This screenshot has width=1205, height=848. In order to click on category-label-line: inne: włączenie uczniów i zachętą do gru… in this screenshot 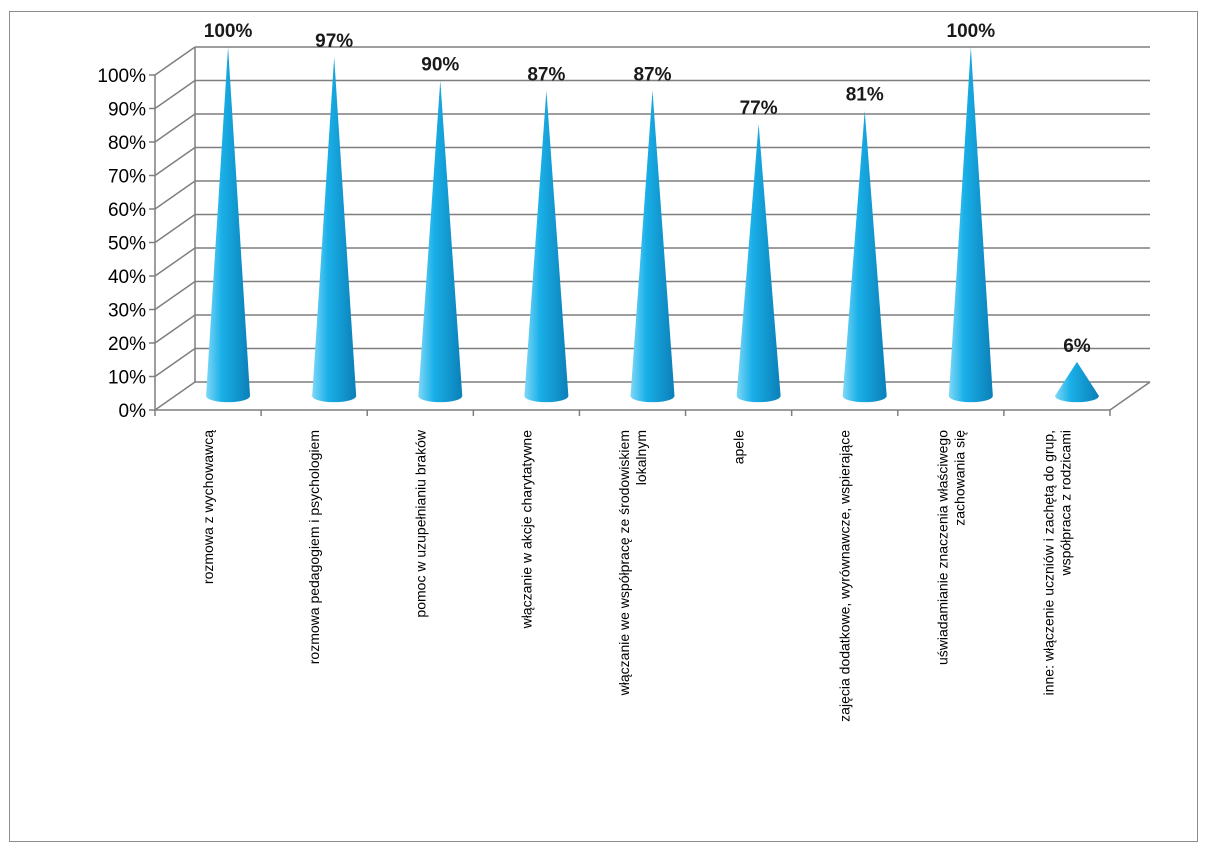, I will do `click(1048, 562)`.